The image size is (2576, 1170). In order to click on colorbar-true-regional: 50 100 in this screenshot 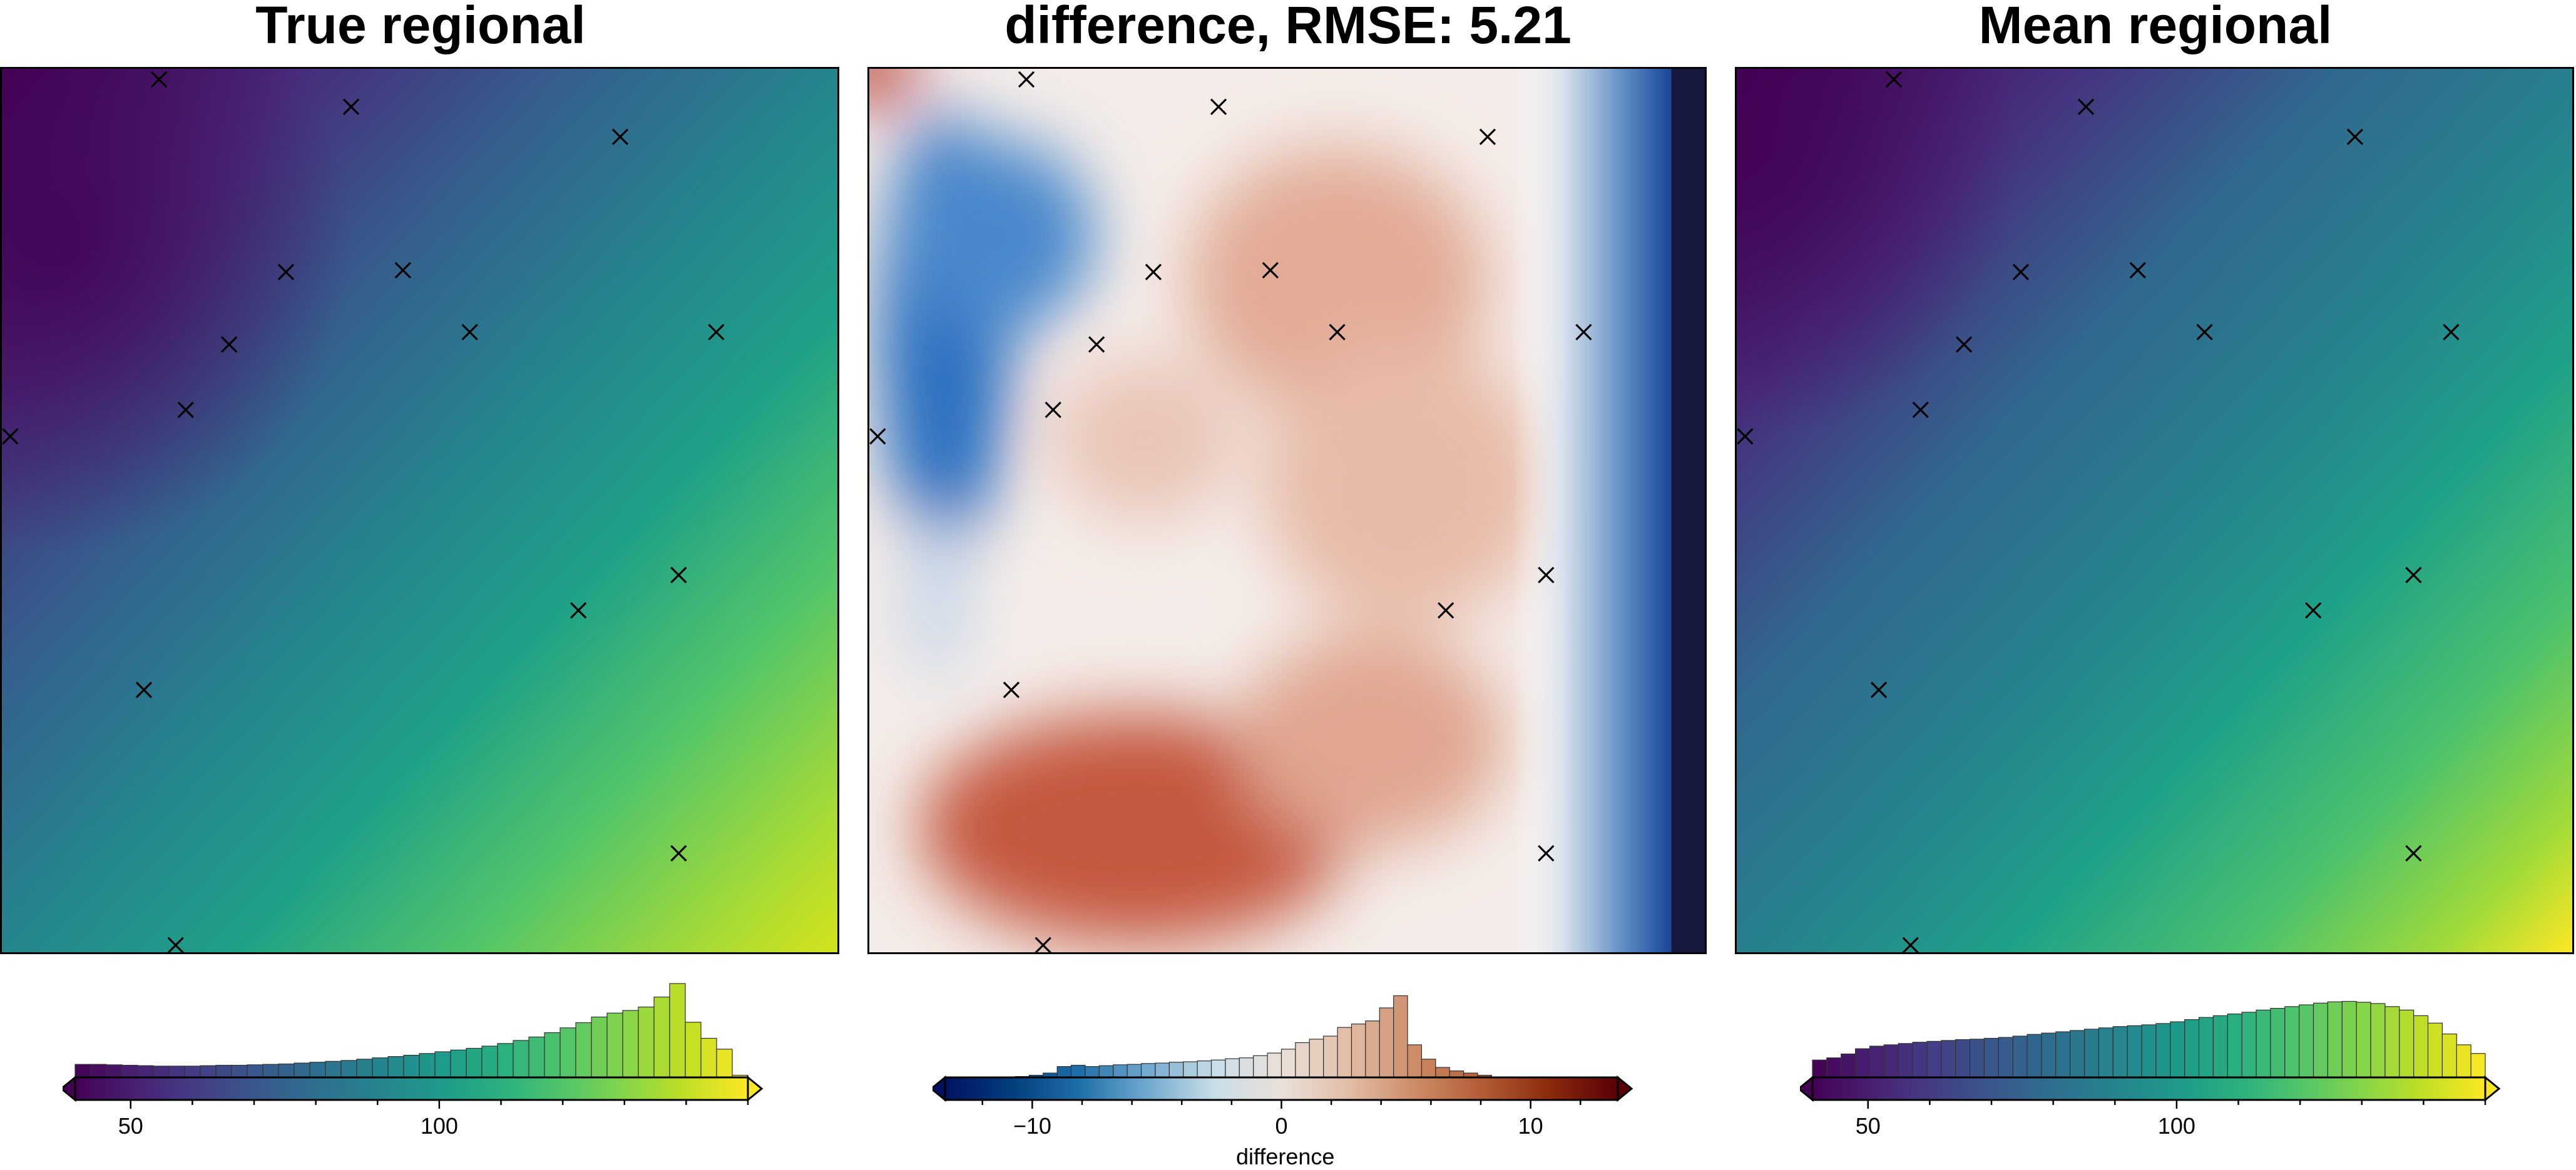, I will do `click(422, 1067)`.